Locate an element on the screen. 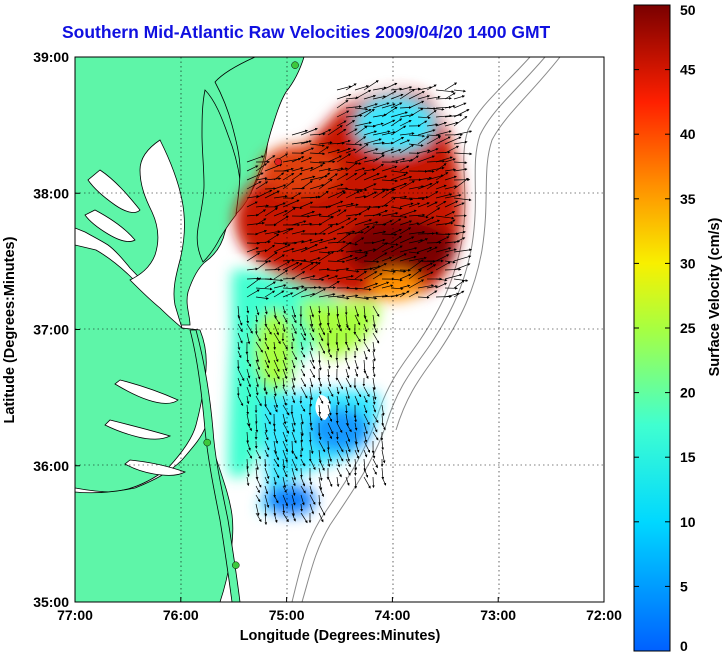 The width and height of the screenshot is (724, 659). colorbar-tick-label: 35 is located at coordinates (688, 199).